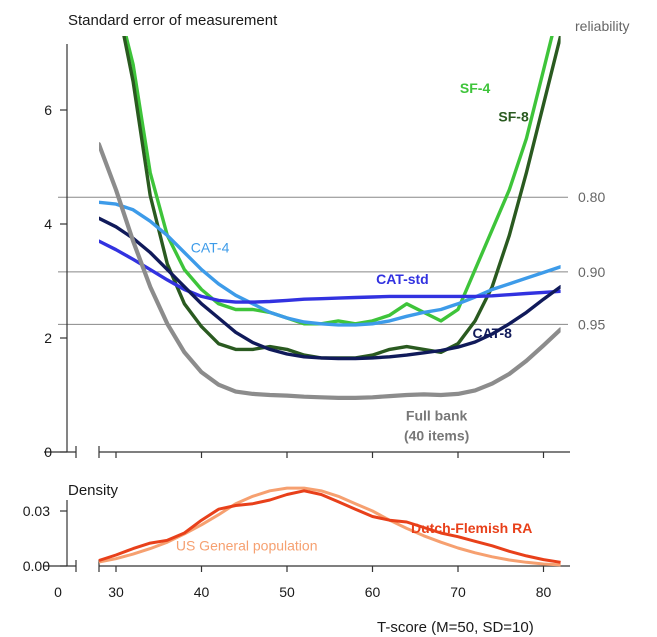  I want to click on density-y-tick-label-0: 0.00, so click(36, 566).